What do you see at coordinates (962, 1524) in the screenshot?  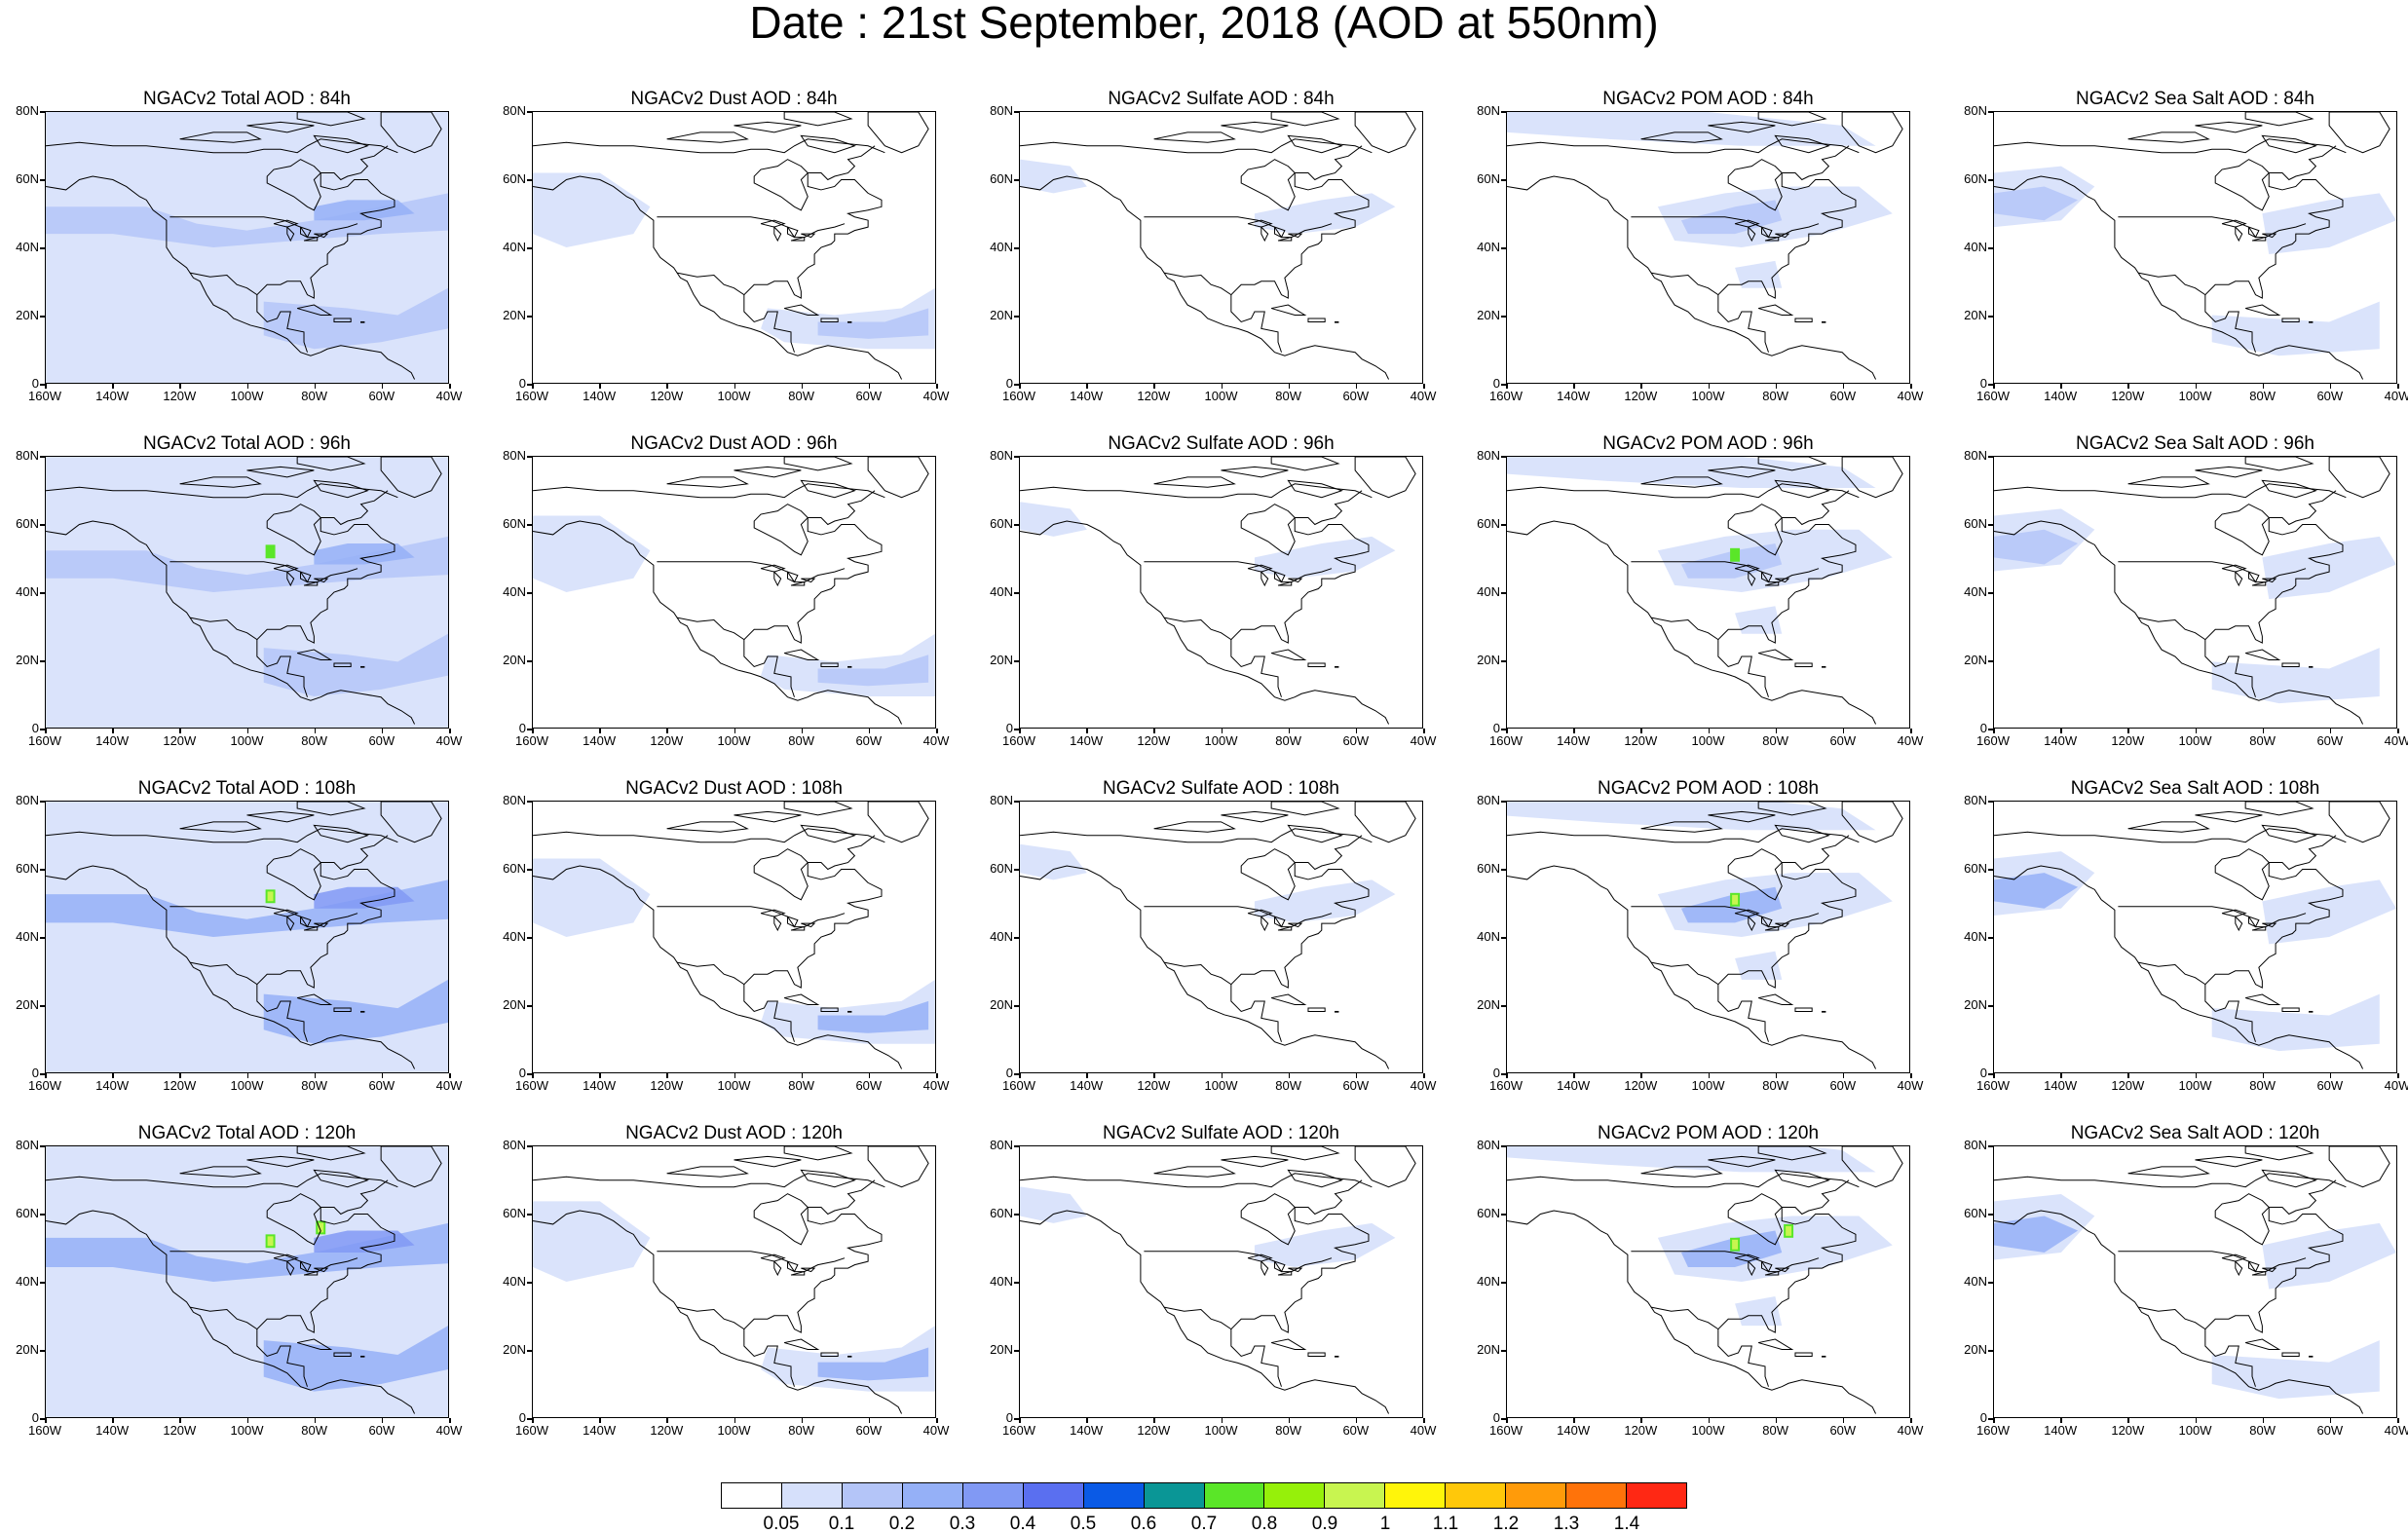 I see `colorbar-label: 0.3` at bounding box center [962, 1524].